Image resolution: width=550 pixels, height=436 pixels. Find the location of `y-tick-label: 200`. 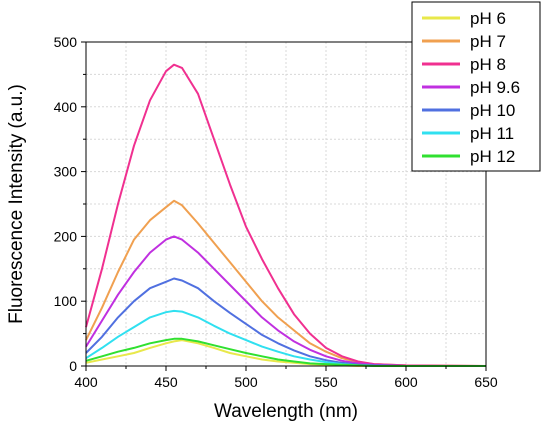

y-tick-label: 200 is located at coordinates (66, 236).